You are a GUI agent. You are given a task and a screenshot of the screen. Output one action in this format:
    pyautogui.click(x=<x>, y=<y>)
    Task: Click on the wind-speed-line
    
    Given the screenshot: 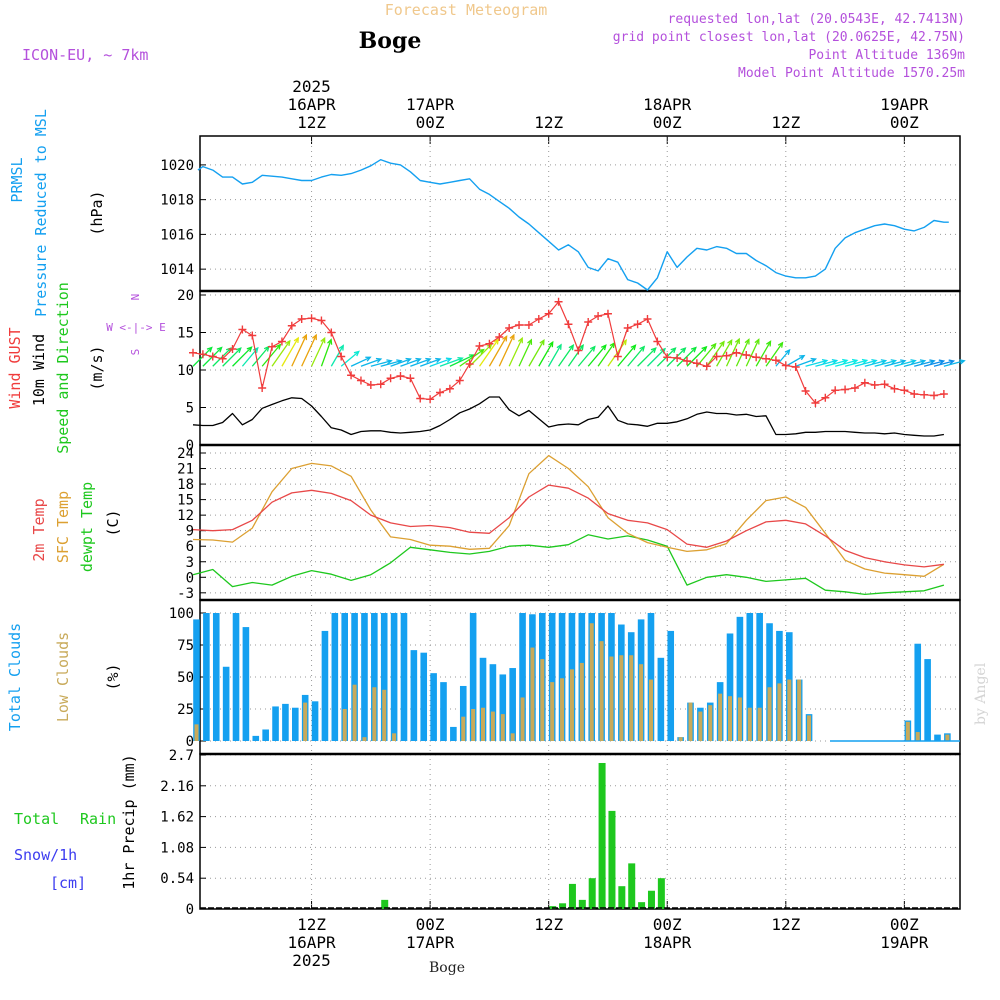 What is the action you would take?
    pyautogui.click(x=568, y=416)
    